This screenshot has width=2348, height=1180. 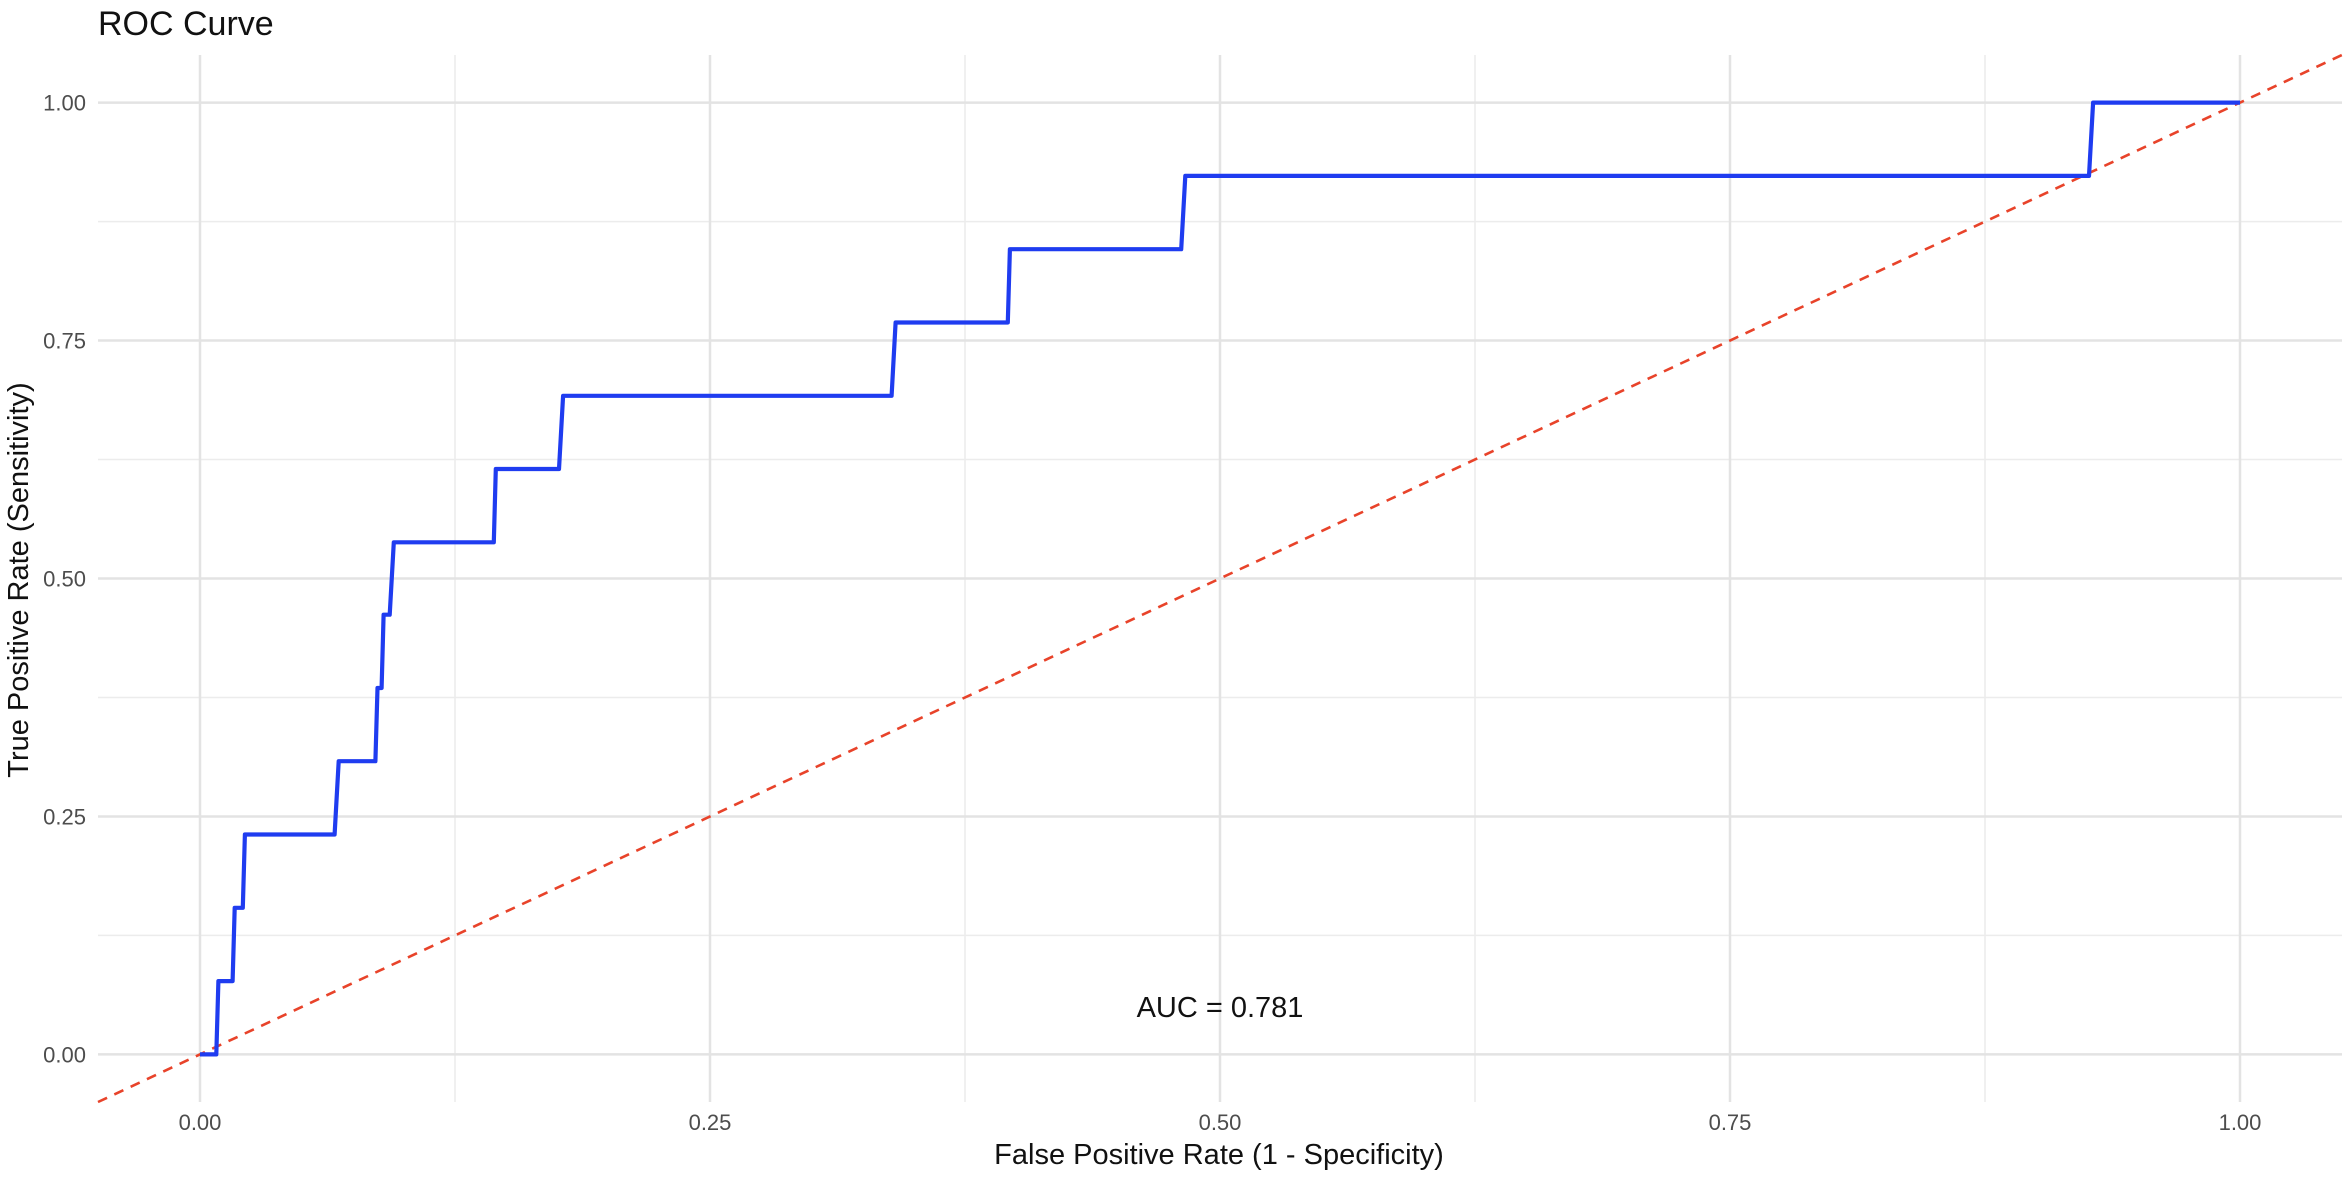 I want to click on y-tick-label: 1.00, so click(x=64, y=103).